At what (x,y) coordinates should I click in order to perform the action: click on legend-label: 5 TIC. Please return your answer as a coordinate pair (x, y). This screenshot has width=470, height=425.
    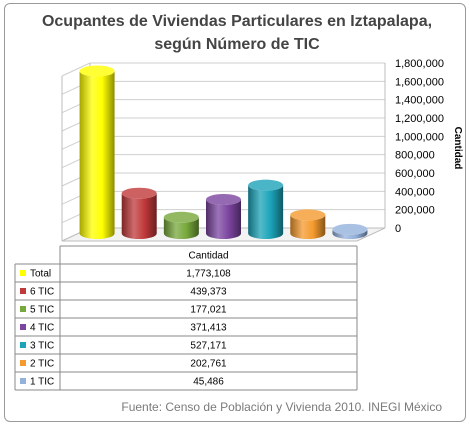
    Looking at the image, I should click on (42, 310).